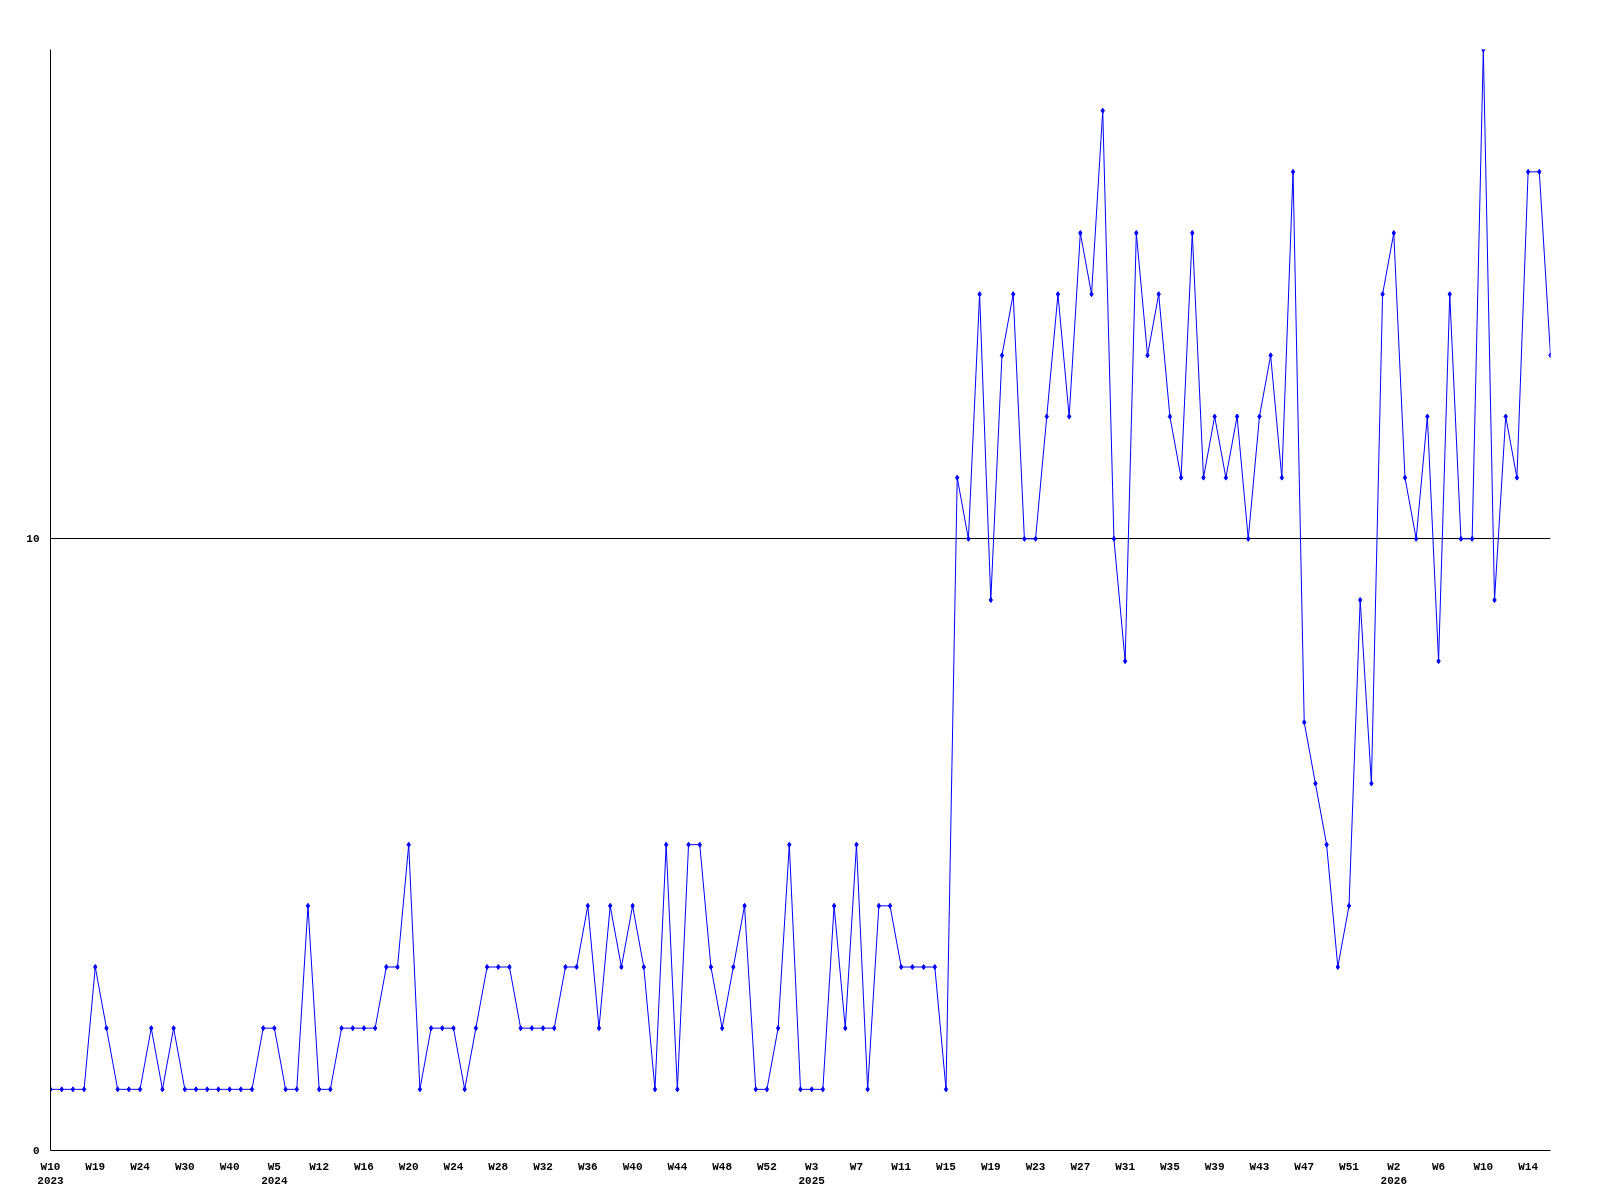 This screenshot has width=1600, height=1200. I want to click on x-tick-label: W10 2023, so click(51, 1173).